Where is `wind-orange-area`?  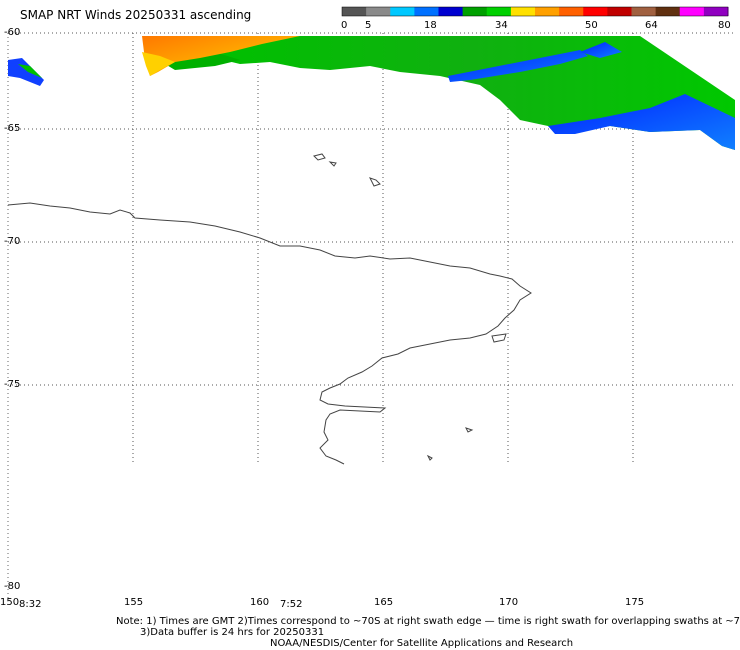
wind-orange-area is located at coordinates (221, 56).